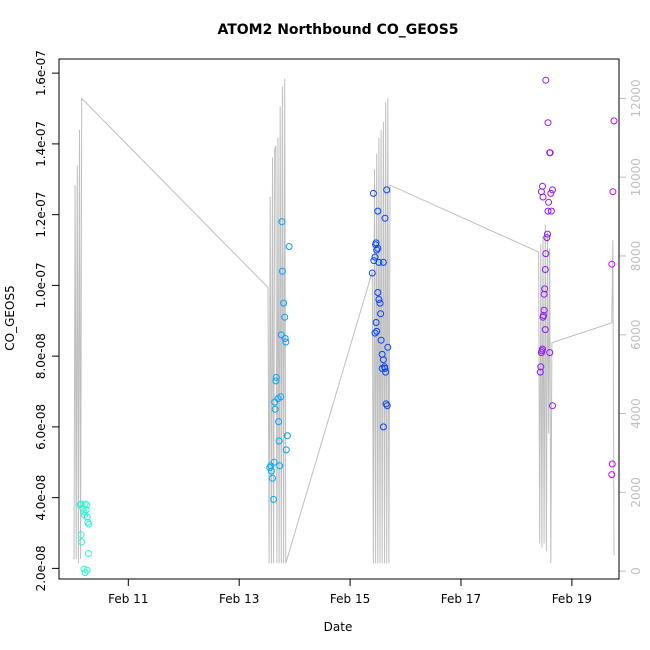 This screenshot has width=650, height=650. I want to click on y2-tick-label: 10000, so click(636, 177).